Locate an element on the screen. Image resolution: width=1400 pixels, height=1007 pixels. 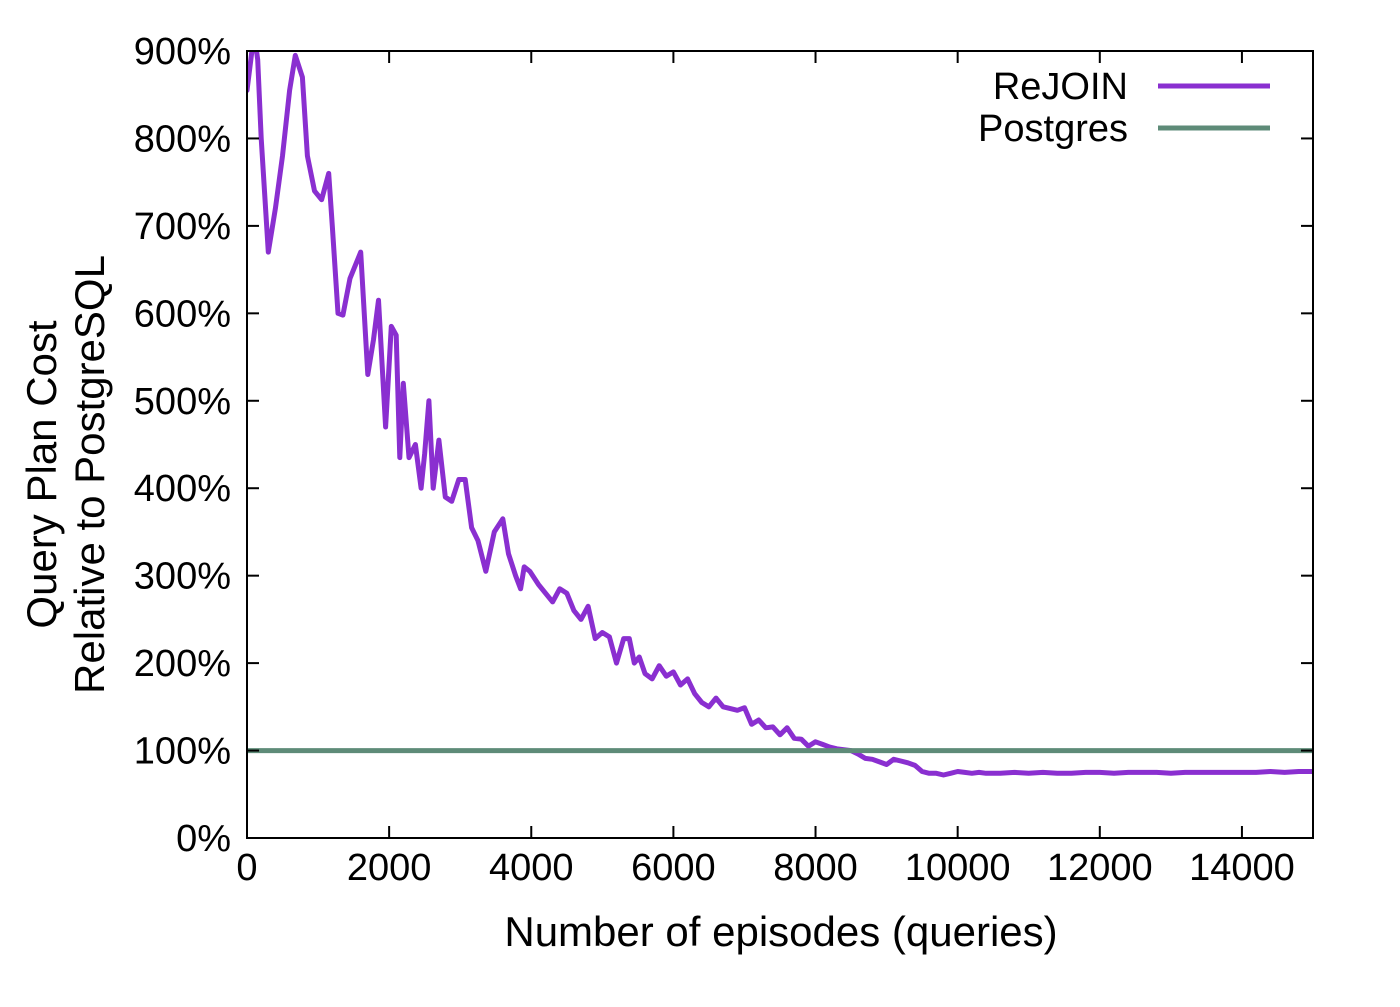
x-tick-label: 14000 is located at coordinates (1242, 868).